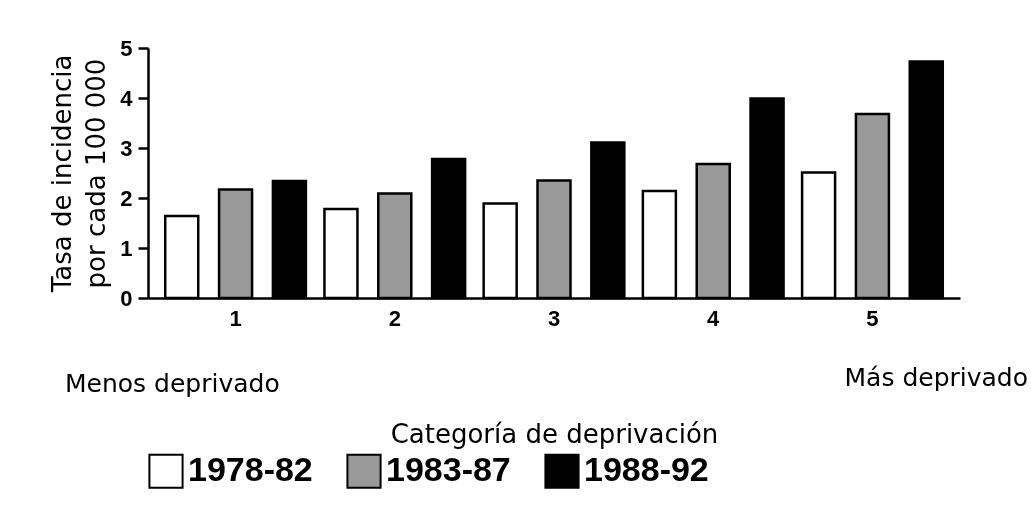 The width and height of the screenshot is (1031, 524). I want to click on y-tick-label: 2, so click(126, 198).